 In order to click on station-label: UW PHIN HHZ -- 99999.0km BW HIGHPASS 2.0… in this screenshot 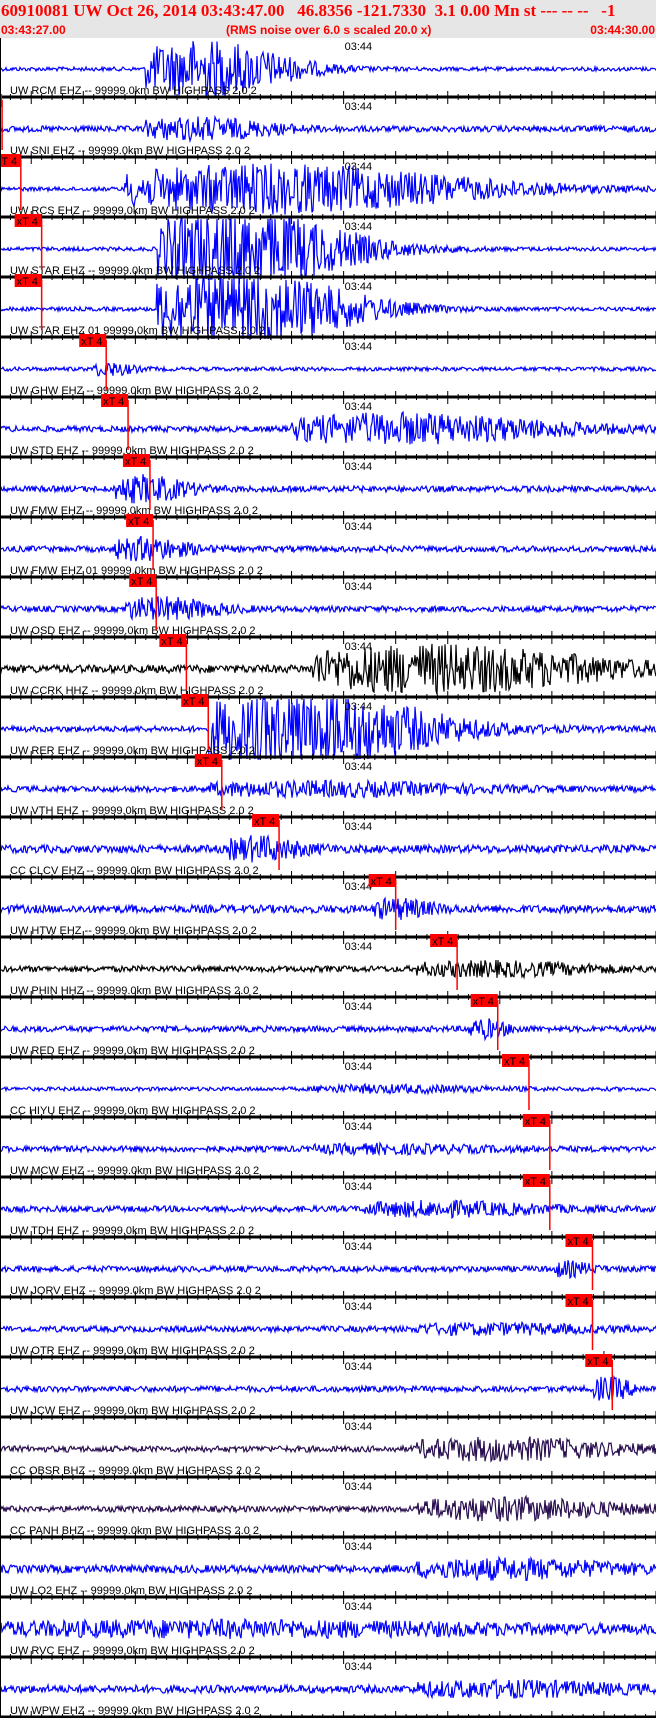, I will do `click(134, 991)`.